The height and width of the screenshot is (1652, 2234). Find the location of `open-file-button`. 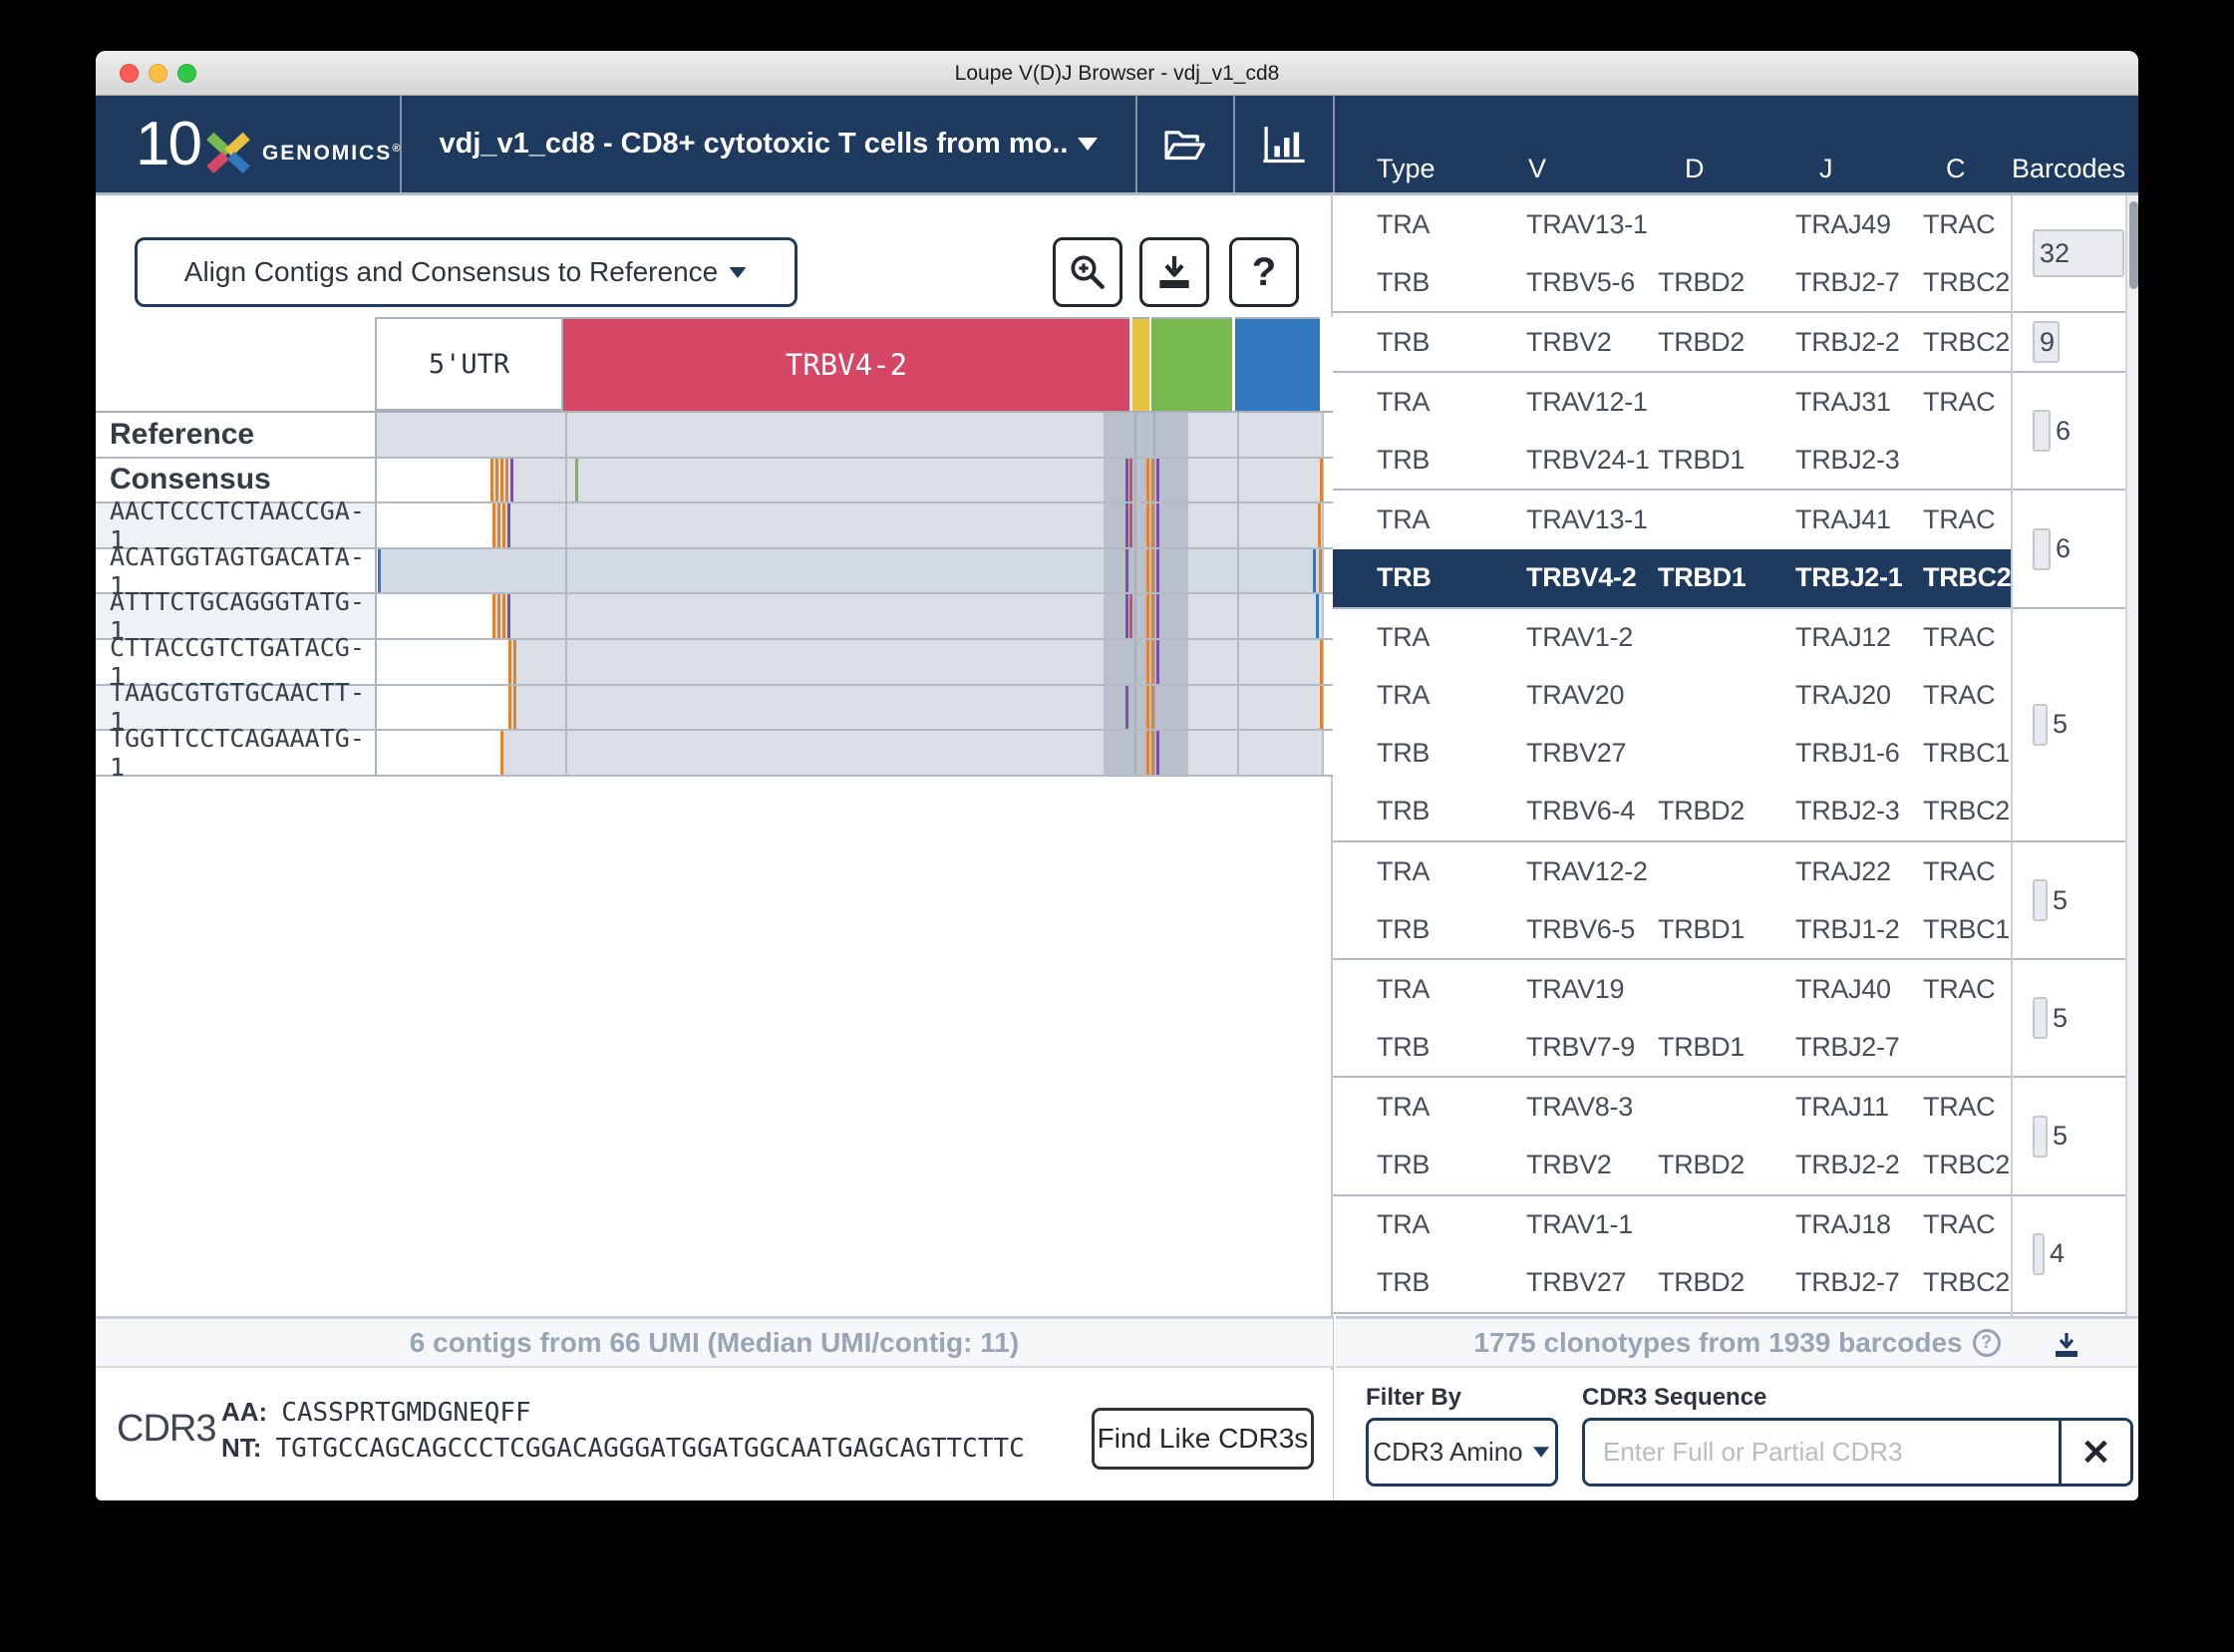

open-file-button is located at coordinates (1185, 144).